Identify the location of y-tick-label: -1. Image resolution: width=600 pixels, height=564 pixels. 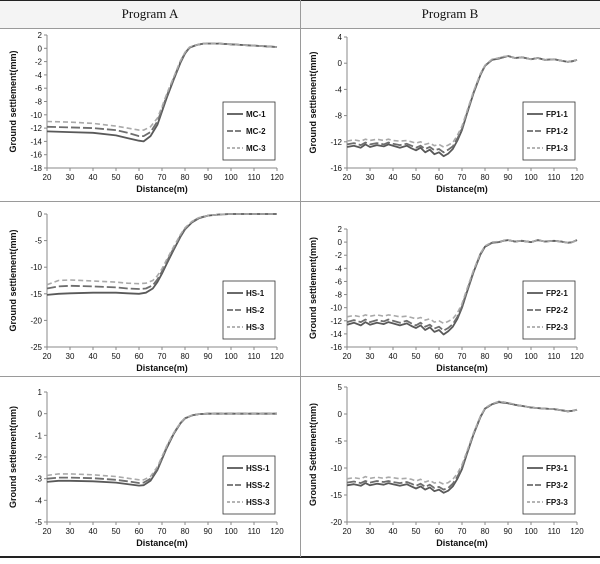
(39, 435).